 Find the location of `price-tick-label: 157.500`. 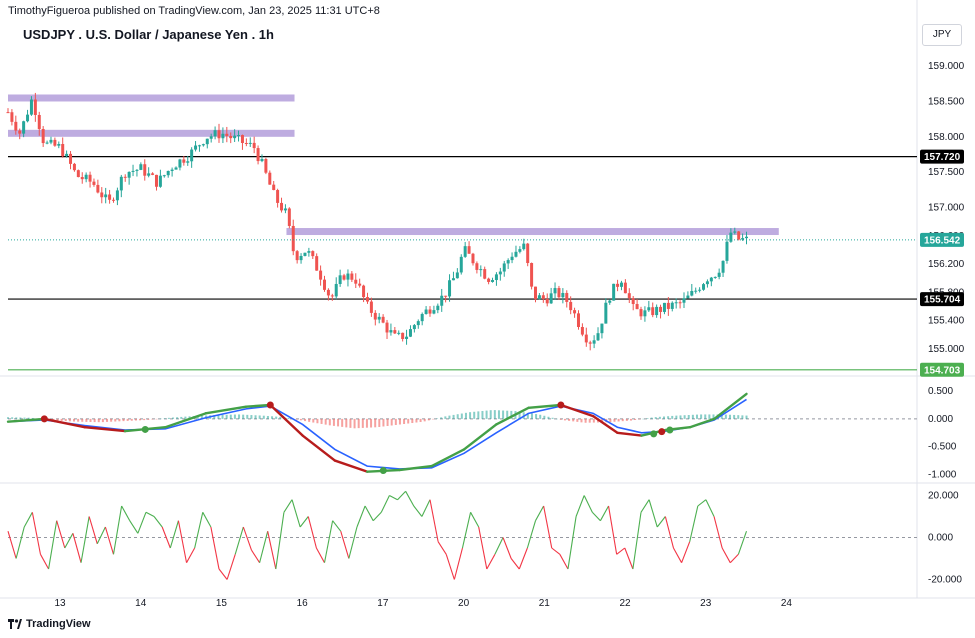

price-tick-label: 157.500 is located at coordinates (946, 172).